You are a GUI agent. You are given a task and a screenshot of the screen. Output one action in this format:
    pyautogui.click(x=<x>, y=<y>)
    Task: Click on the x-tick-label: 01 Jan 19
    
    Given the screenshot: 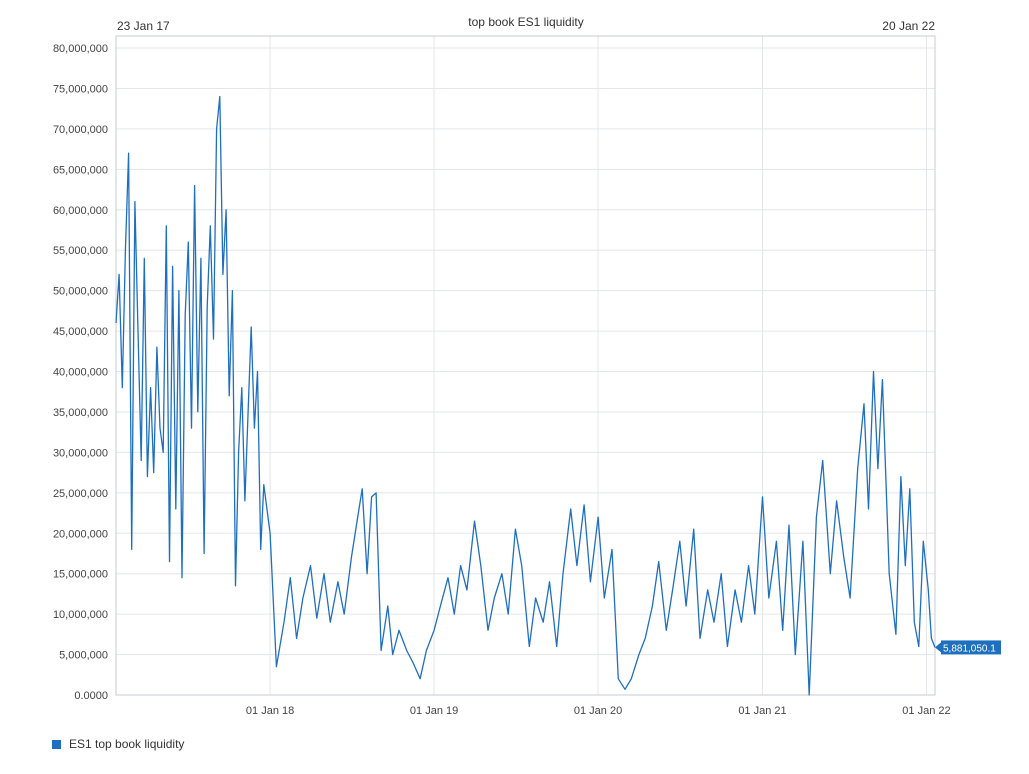 What is the action you would take?
    pyautogui.click(x=434, y=711)
    